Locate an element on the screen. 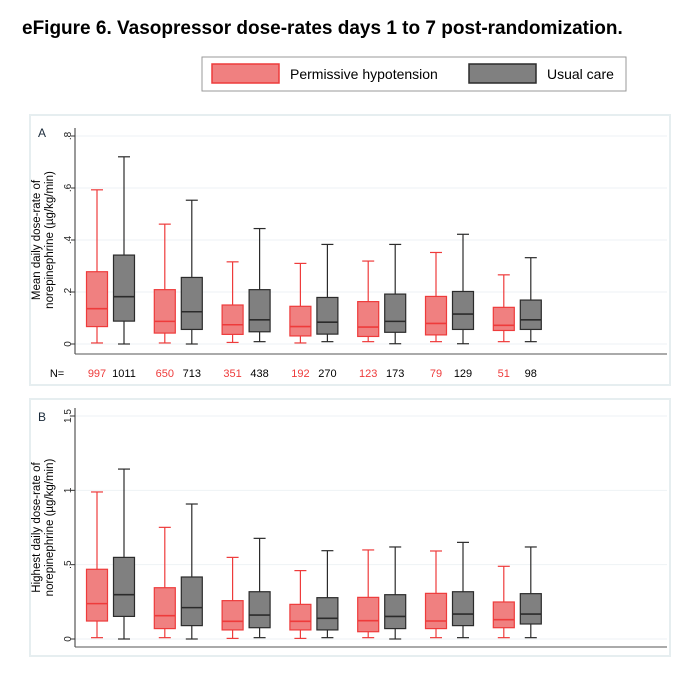 The image size is (700, 673). n-count: 173 is located at coordinates (395, 374).